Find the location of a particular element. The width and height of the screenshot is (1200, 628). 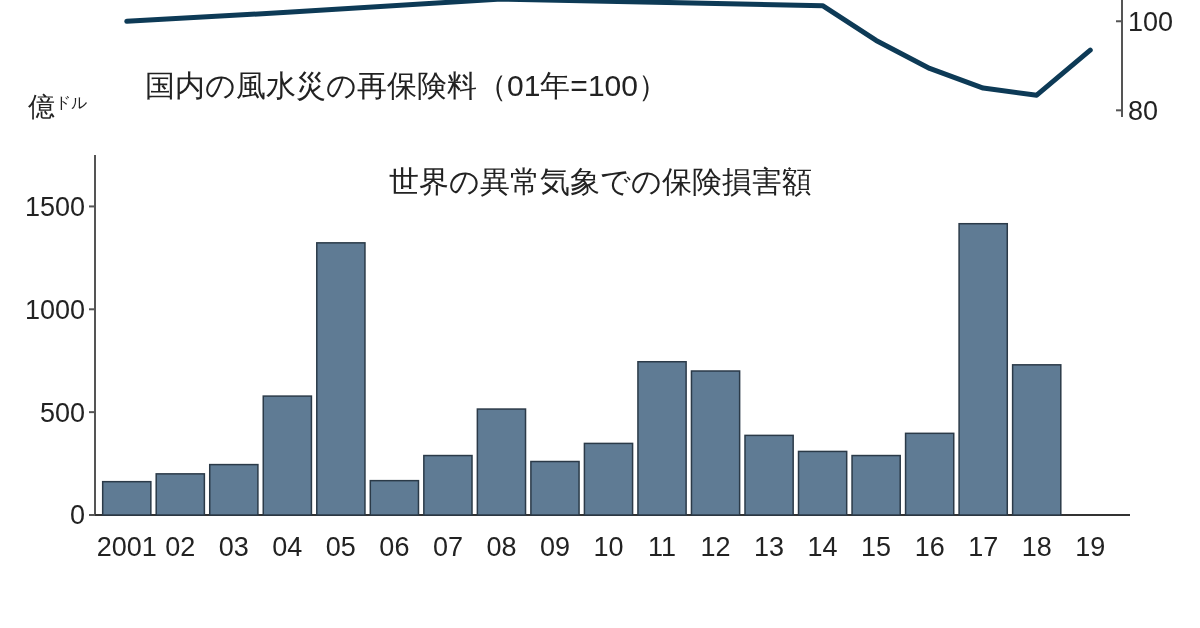

x-tick-label: 06 is located at coordinates (394, 547).